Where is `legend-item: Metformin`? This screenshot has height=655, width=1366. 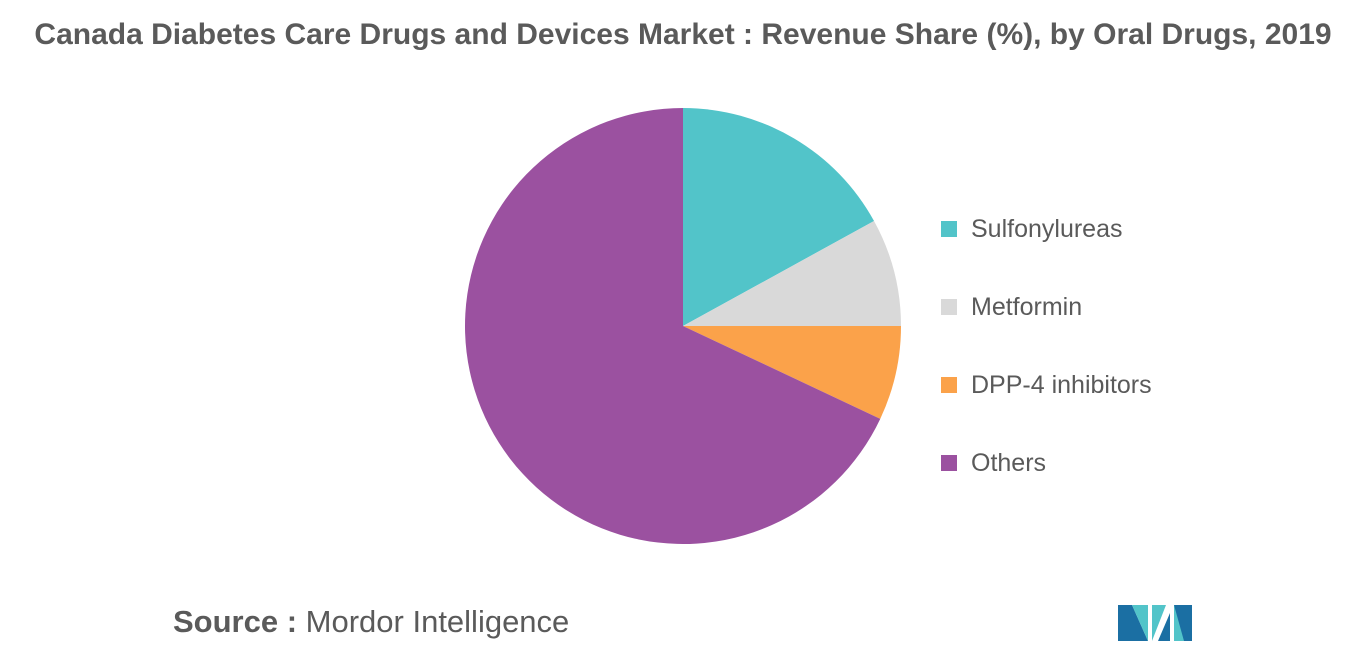
legend-item: Metformin is located at coordinates (1131, 307).